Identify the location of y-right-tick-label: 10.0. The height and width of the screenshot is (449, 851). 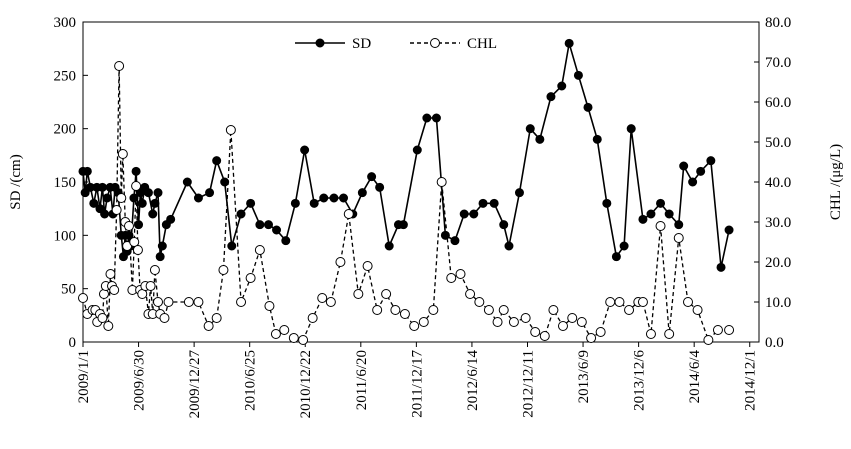
(778, 303).